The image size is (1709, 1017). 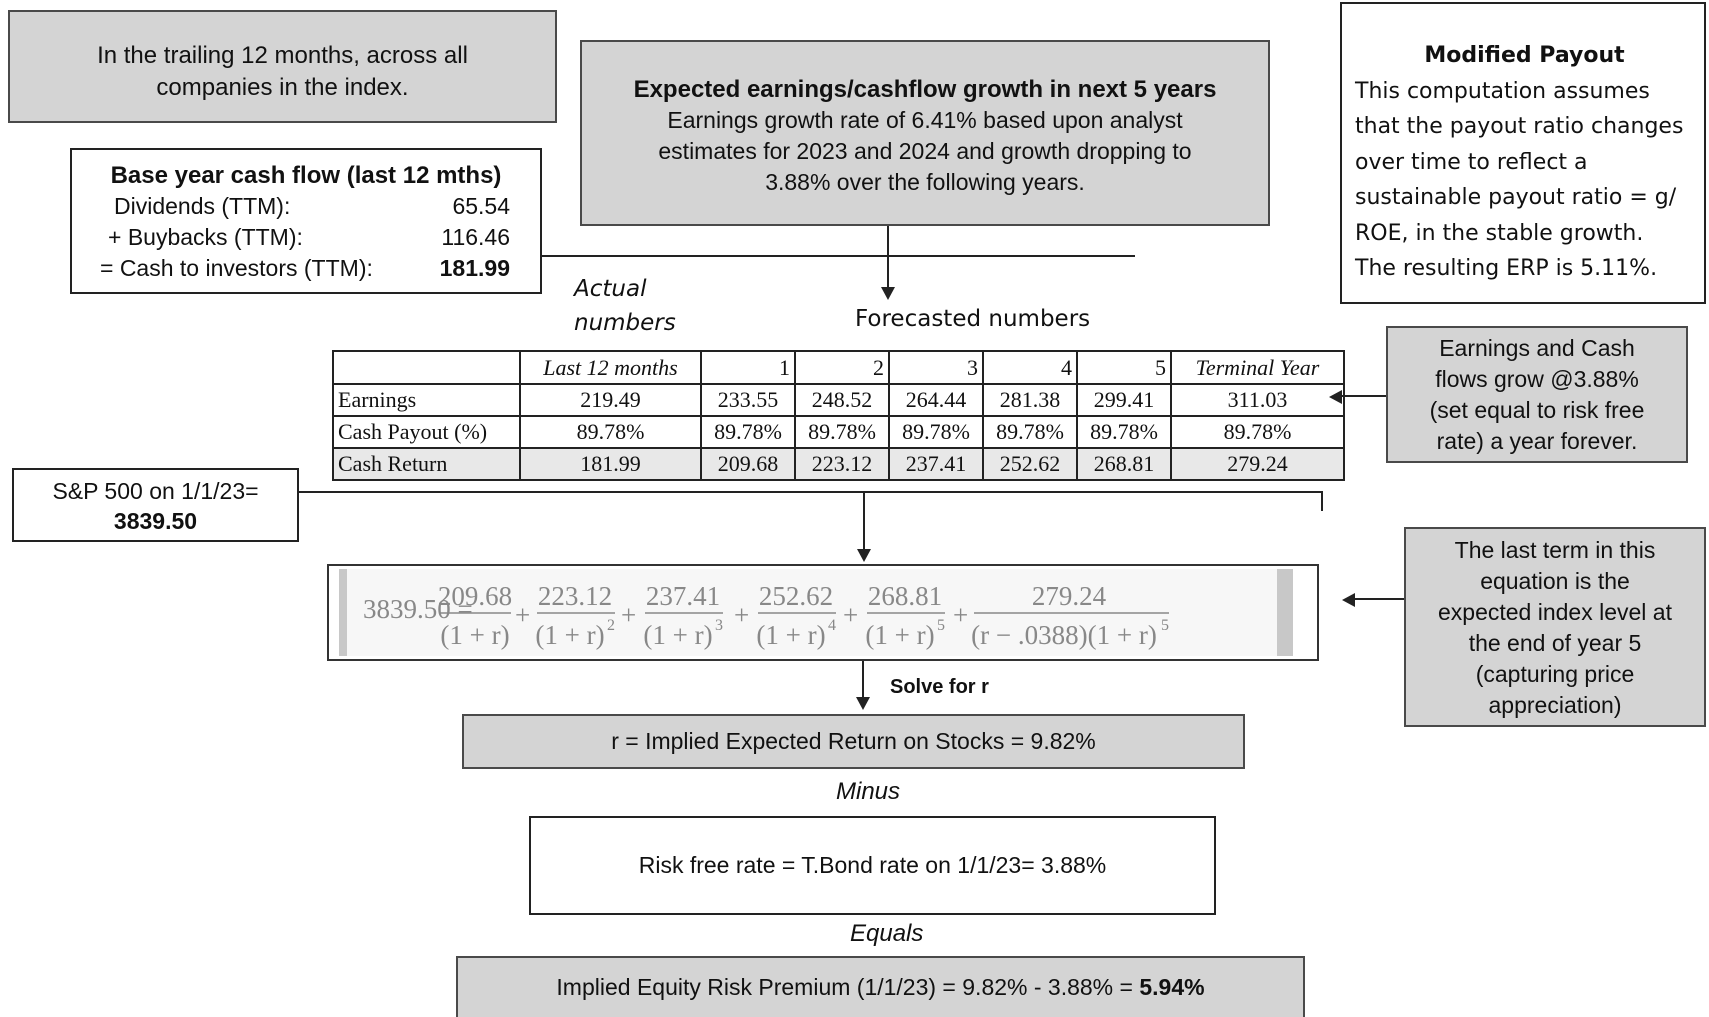 I want to click on exponent: 3, so click(x=719, y=625).